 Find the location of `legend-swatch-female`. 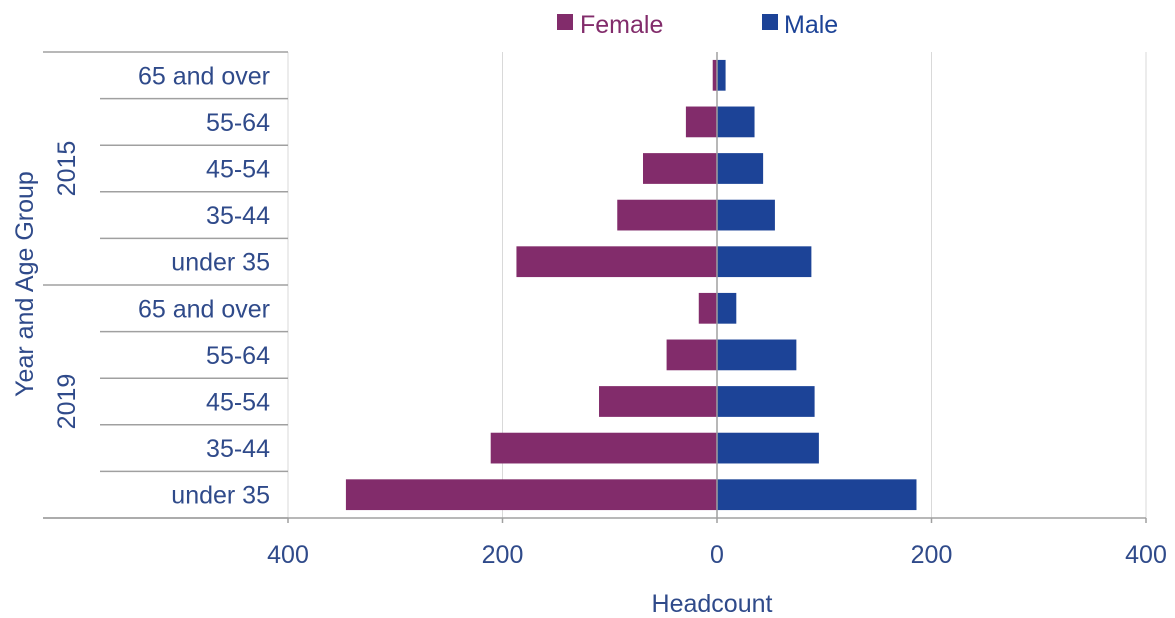

legend-swatch-female is located at coordinates (565, 22).